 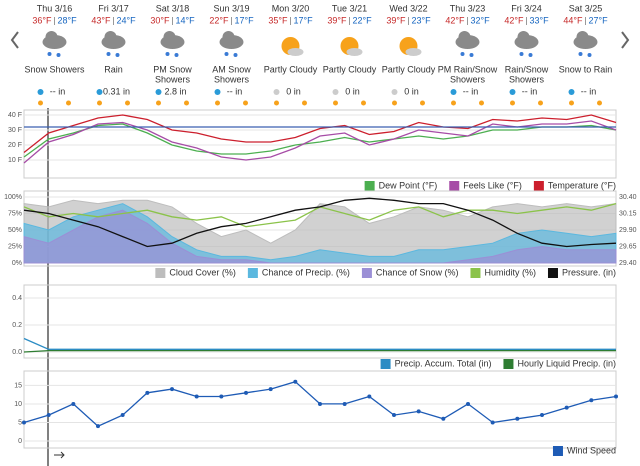 What do you see at coordinates (625, 40) in the screenshot?
I see `next-arrow` at bounding box center [625, 40].